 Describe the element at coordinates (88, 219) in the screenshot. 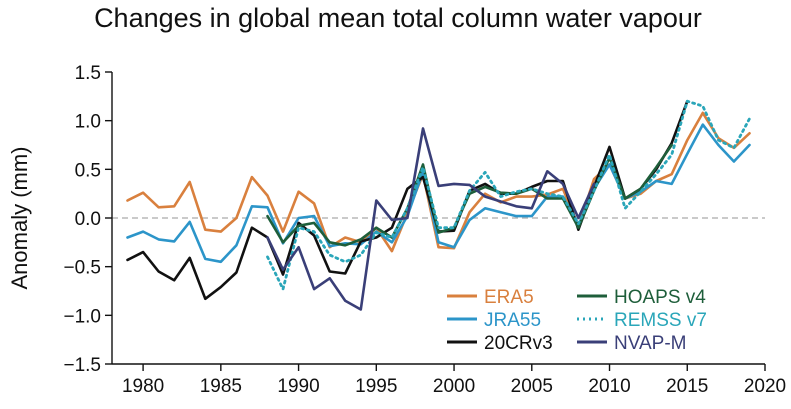

I see `y-tick-label: 0.0` at that location.